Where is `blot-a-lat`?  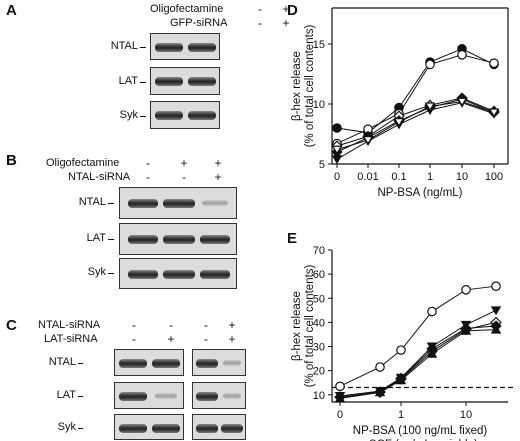 blot-a-lat is located at coordinates (185, 81).